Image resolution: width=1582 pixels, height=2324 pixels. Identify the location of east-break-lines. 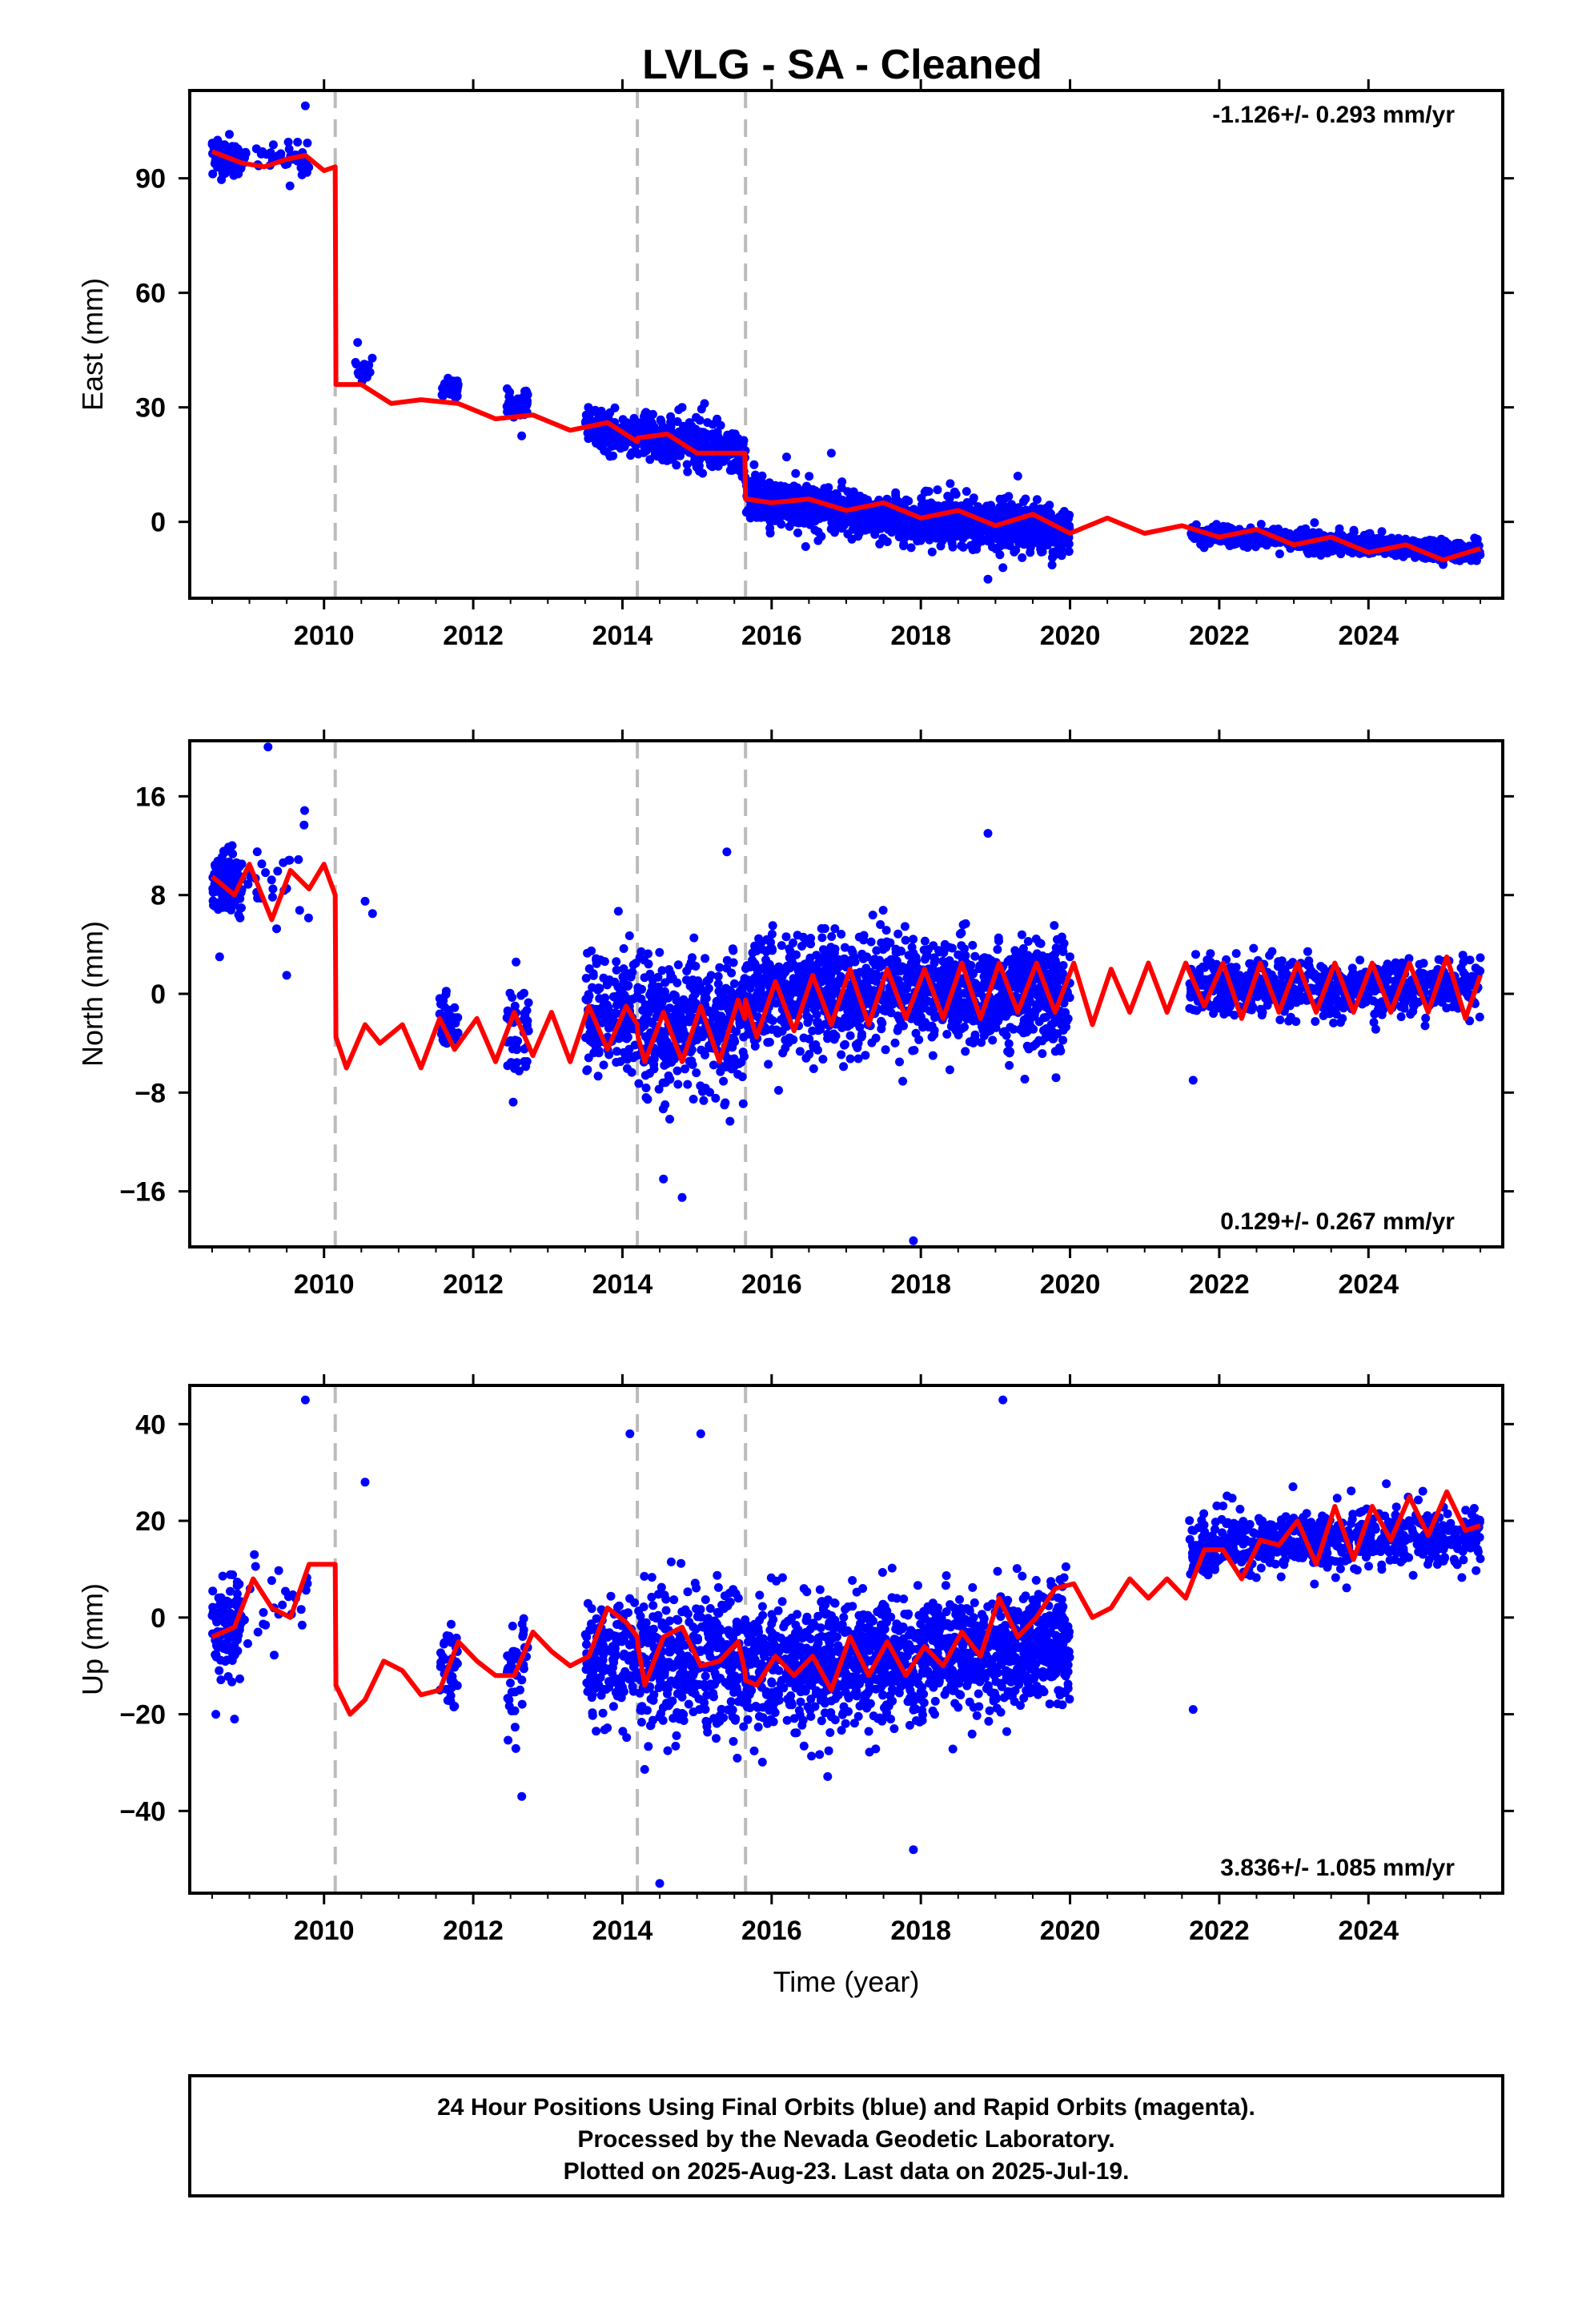
(540, 344).